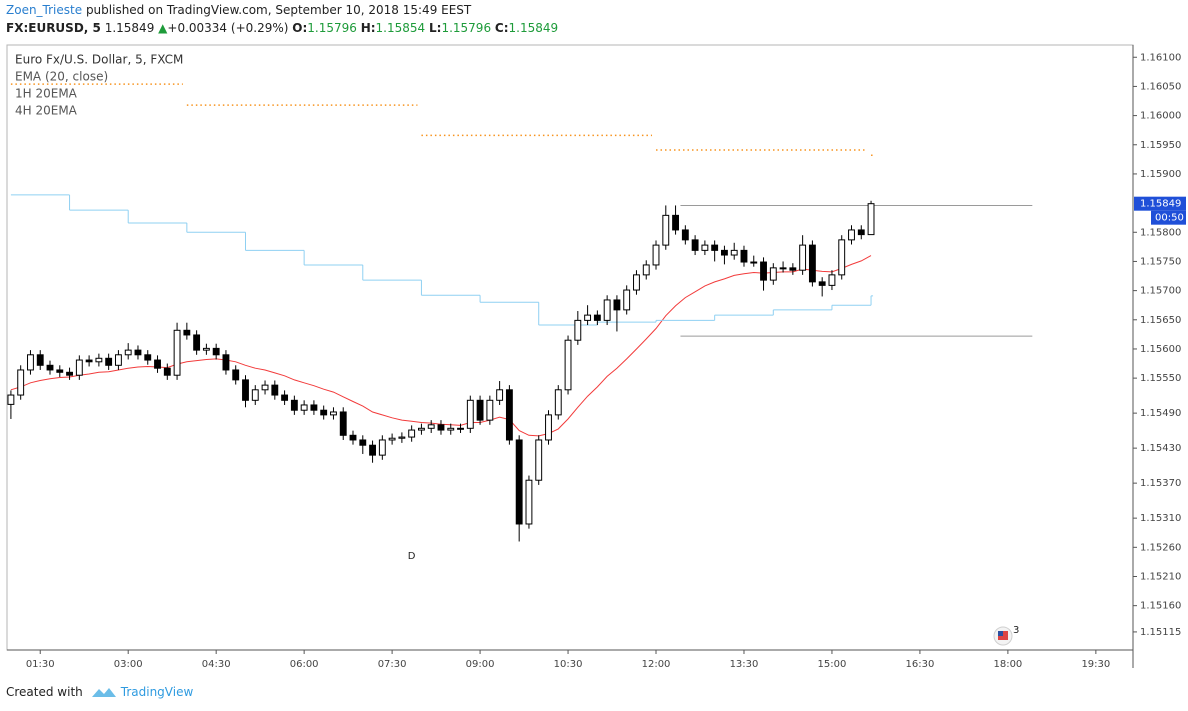 Image resolution: width=1188 pixels, height=711 pixels. What do you see at coordinates (44, 10) in the screenshot?
I see `author: Zoen_Trieste` at bounding box center [44, 10].